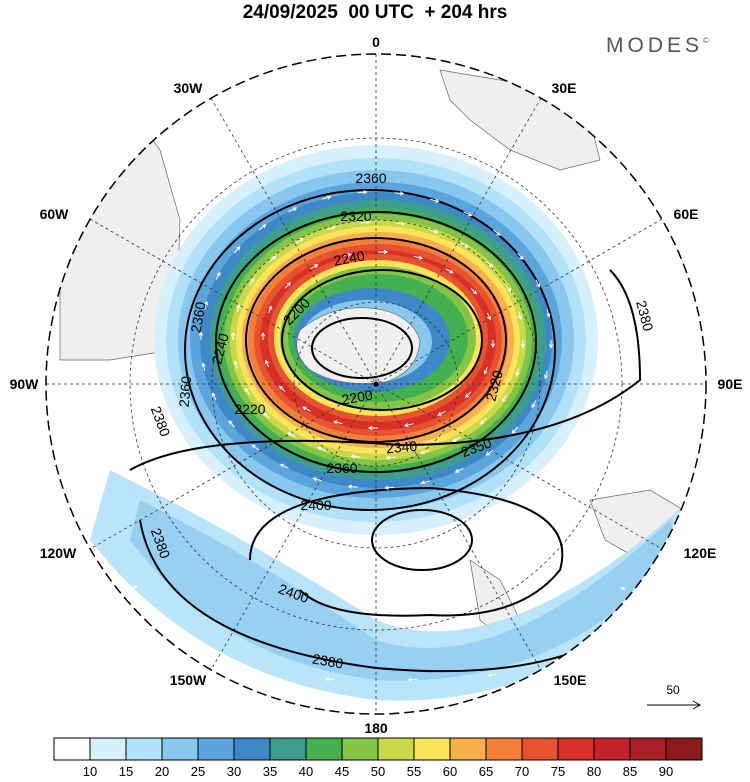  What do you see at coordinates (730, 384) in the screenshot?
I see `lon-label-90e: 90E` at bounding box center [730, 384].